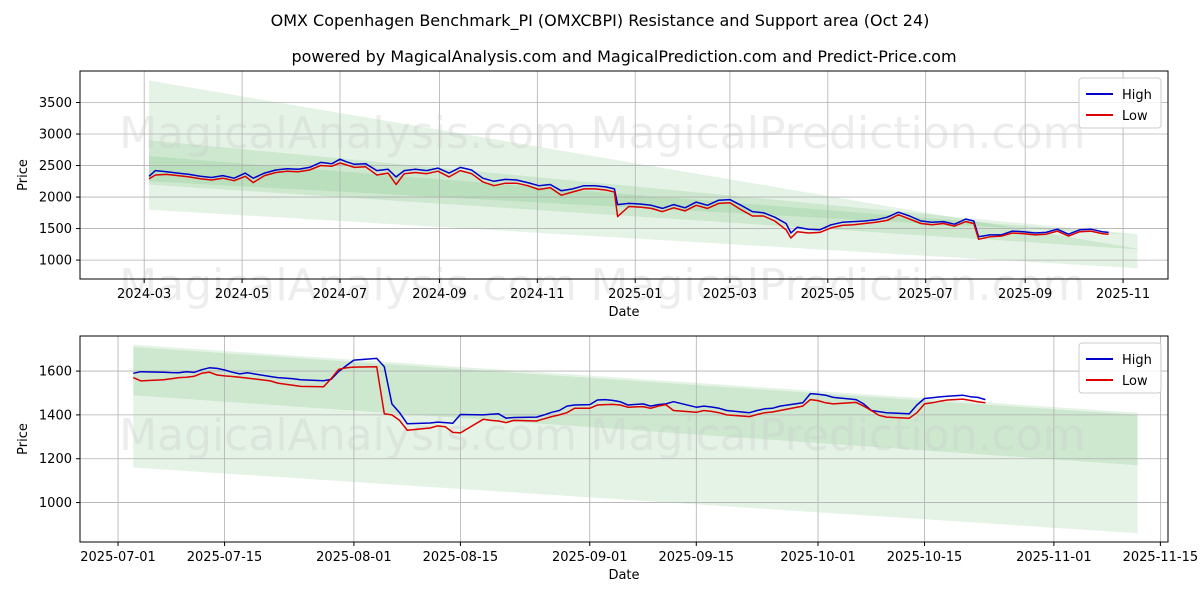 The height and width of the screenshot is (600, 1200). Describe the element at coordinates (55, 103) in the screenshot. I see `y-tick-label: 3500` at that location.